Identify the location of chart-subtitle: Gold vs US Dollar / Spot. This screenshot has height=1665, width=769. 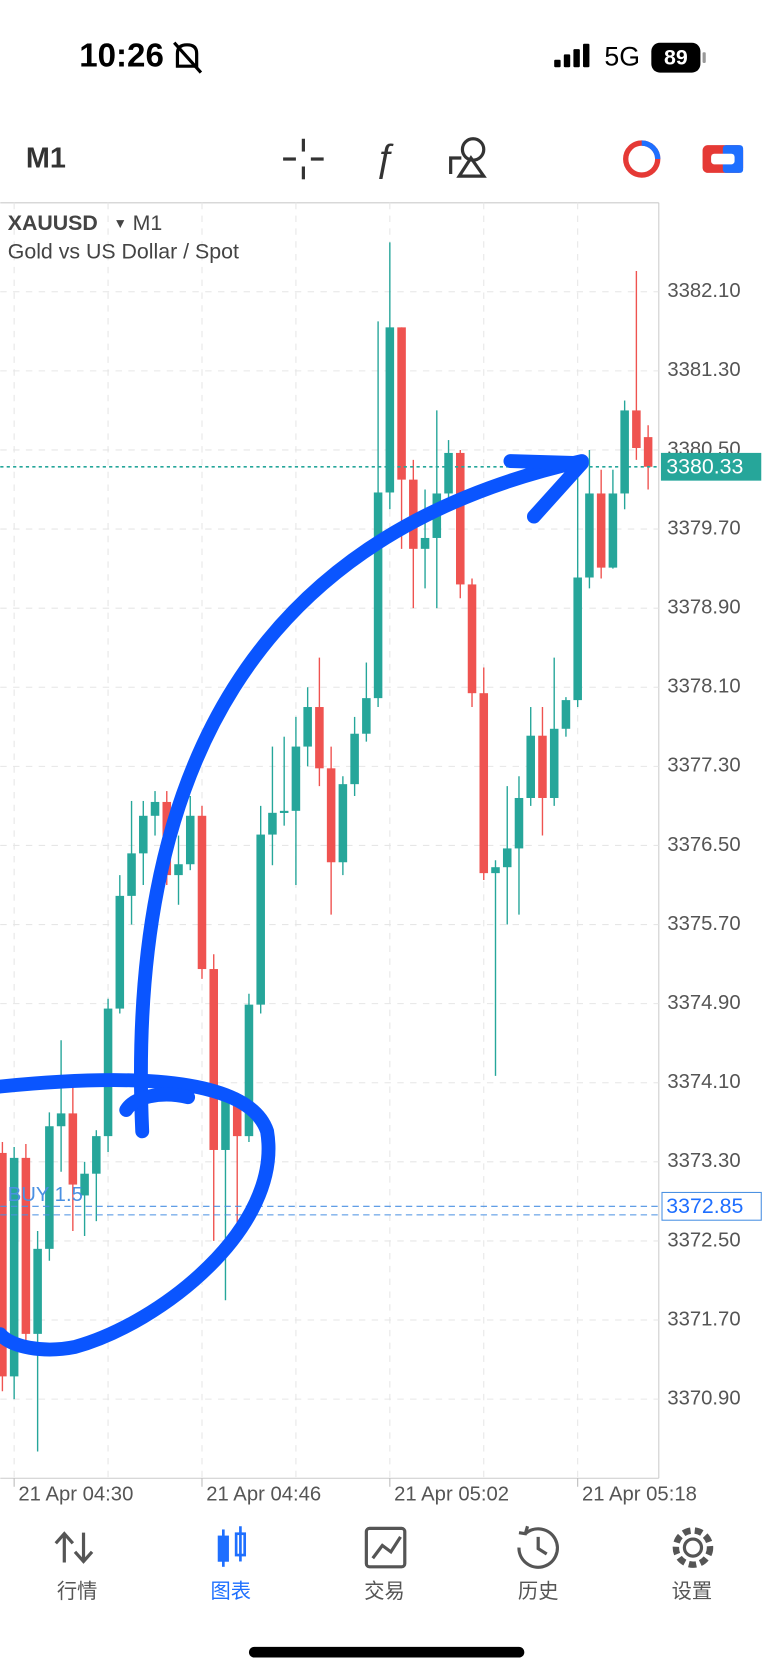
(123, 252).